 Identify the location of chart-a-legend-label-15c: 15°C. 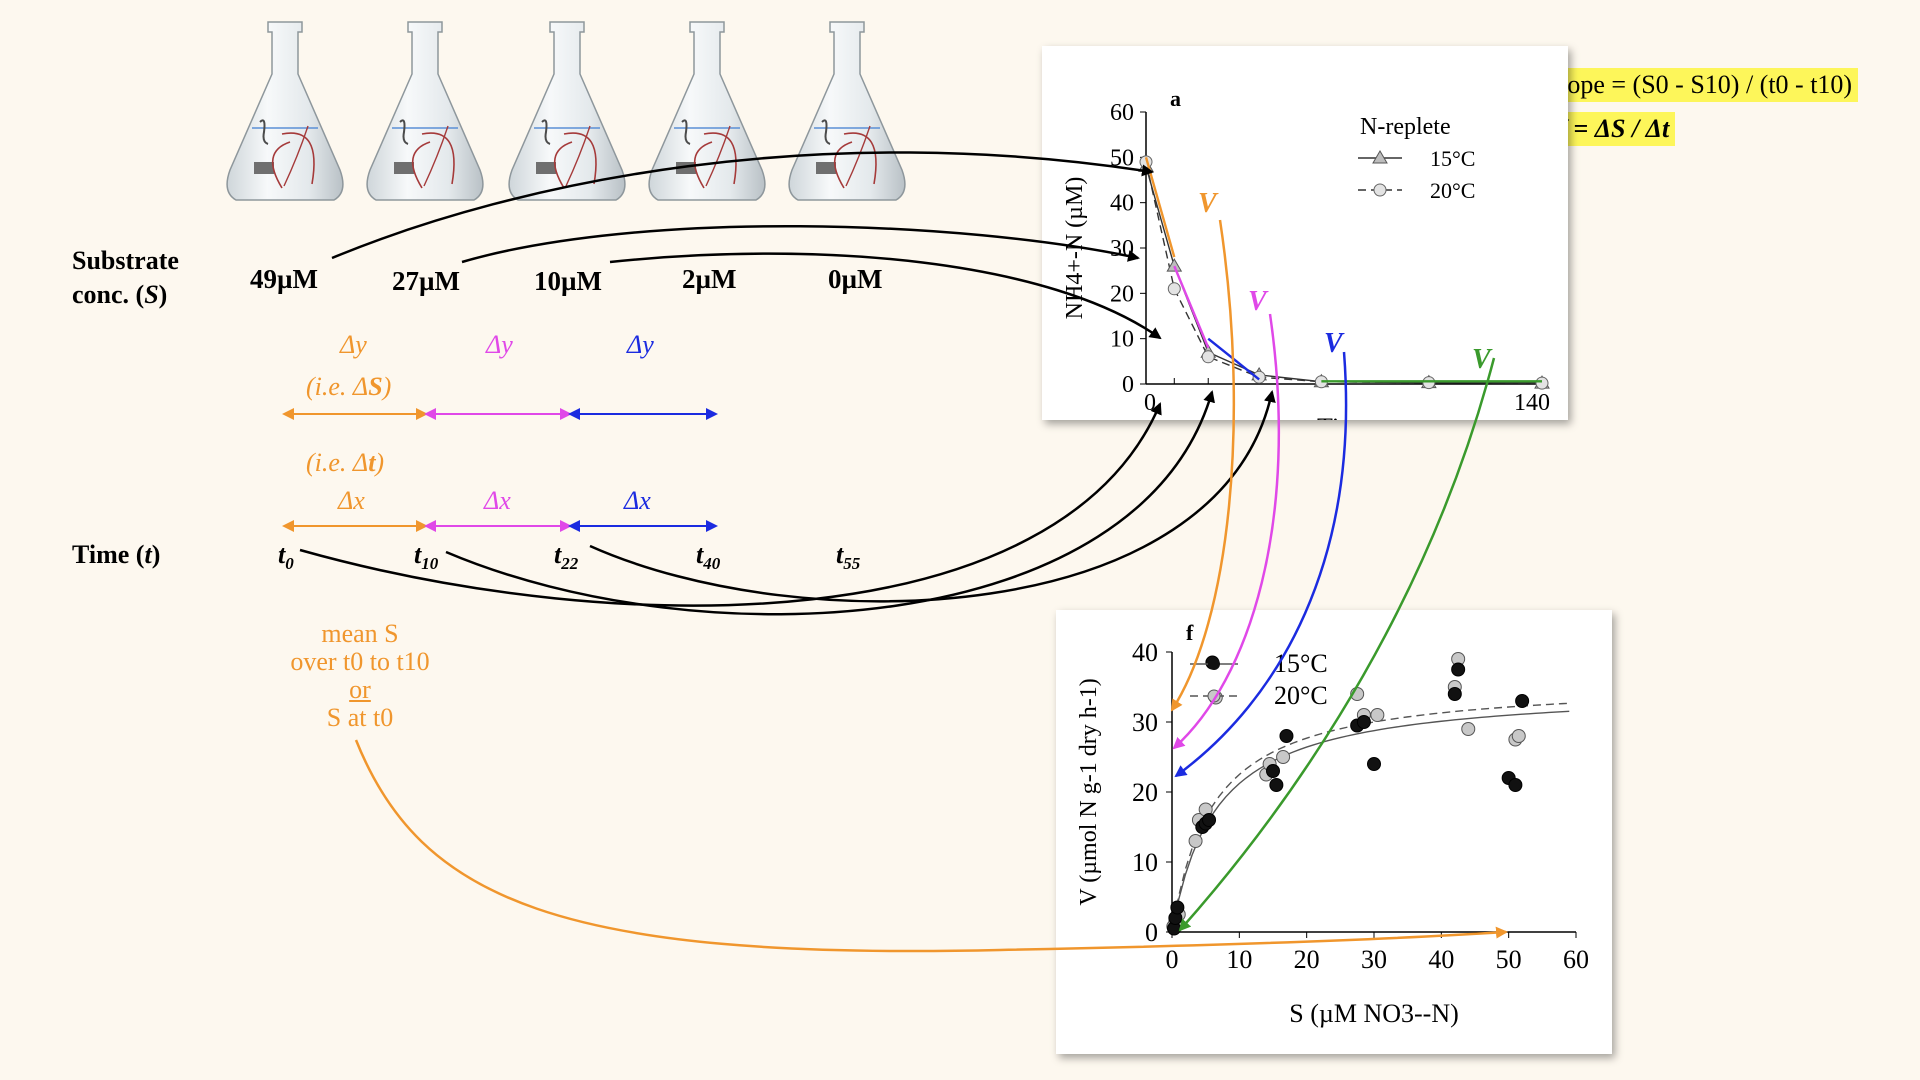
(1452, 158).